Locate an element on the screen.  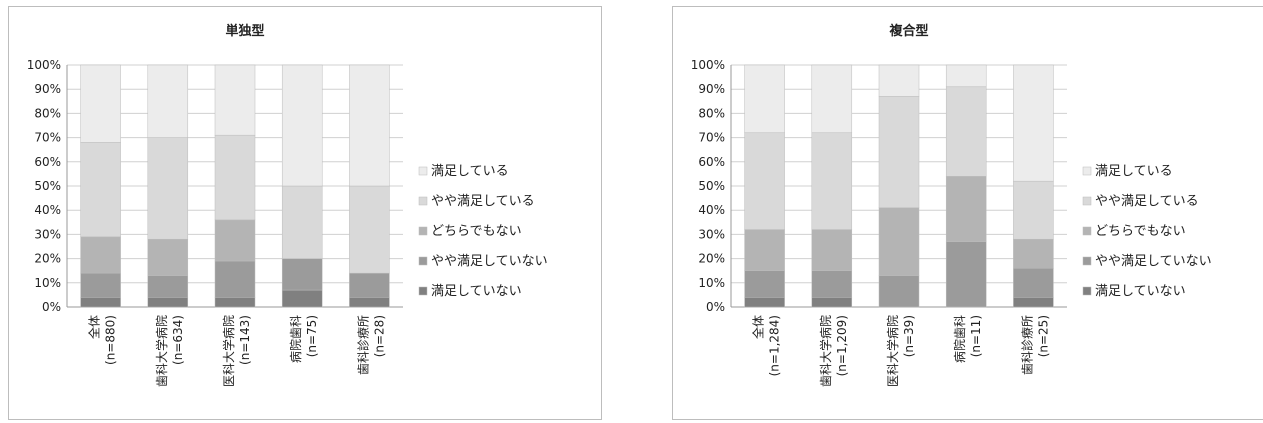
category-n-label: (n=11) is located at coordinates (976, 336).